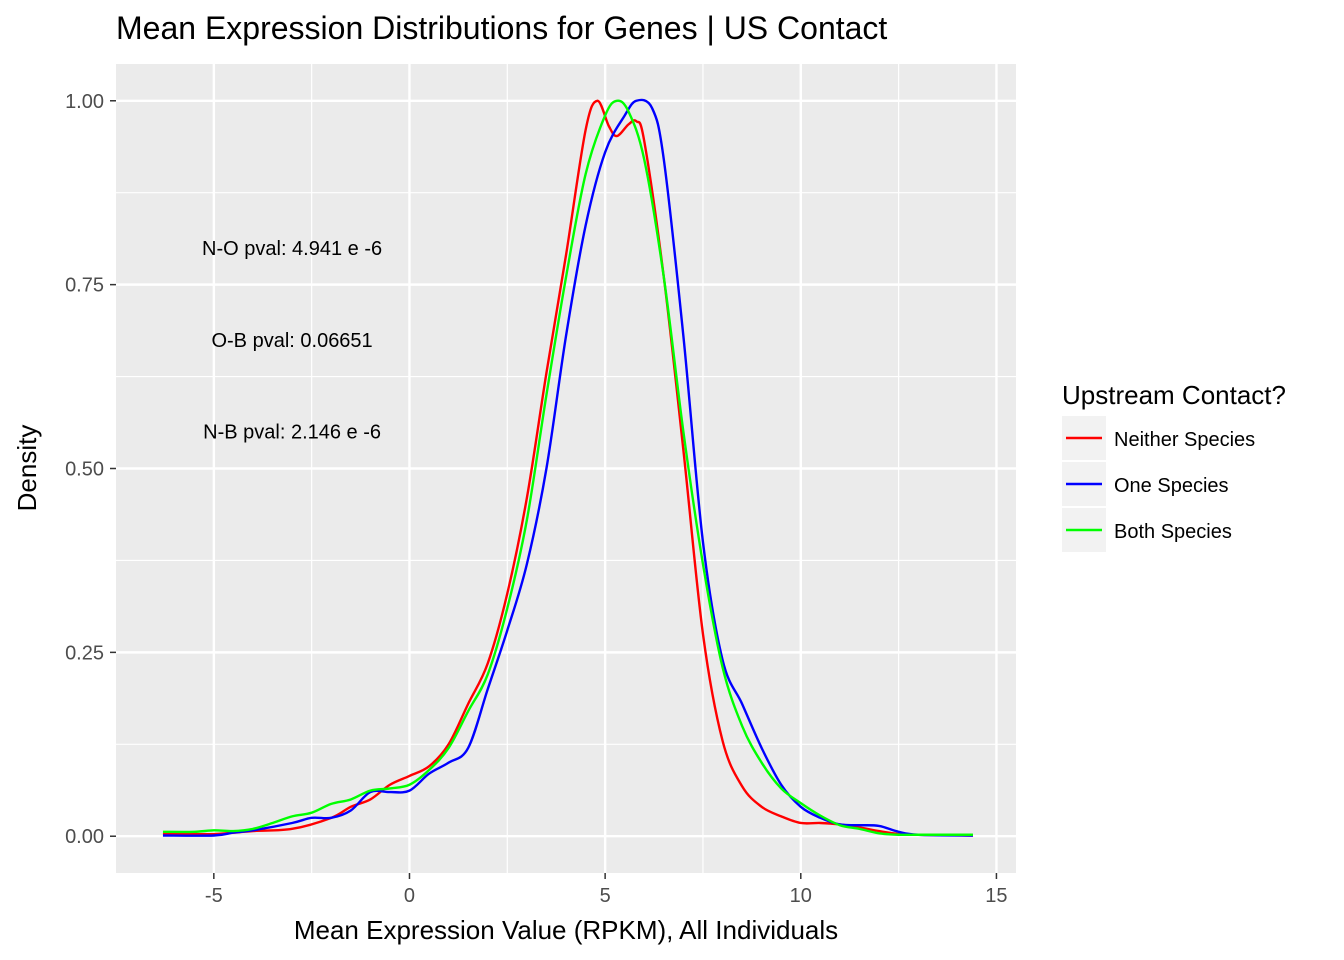 This screenshot has width=1344, height=960. I want to click on x-tick-label: 0, so click(409, 896).